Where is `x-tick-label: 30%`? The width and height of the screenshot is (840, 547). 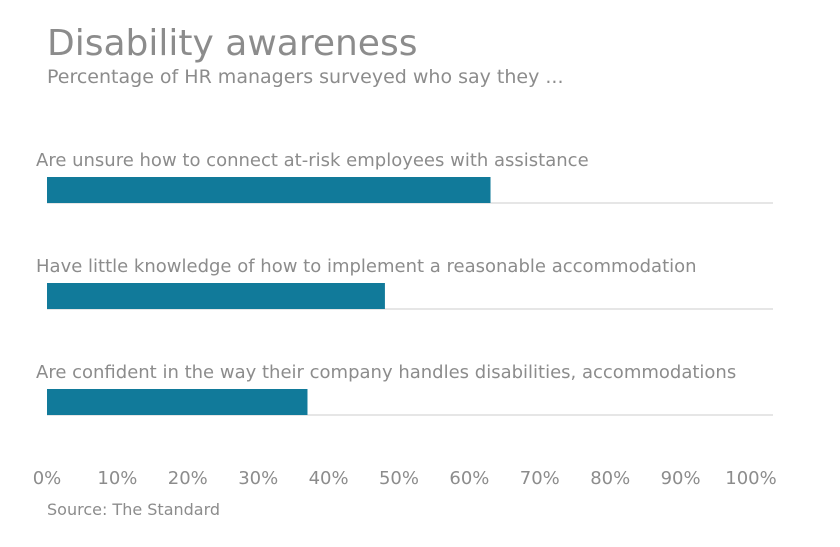 x-tick-label: 30% is located at coordinates (258, 478).